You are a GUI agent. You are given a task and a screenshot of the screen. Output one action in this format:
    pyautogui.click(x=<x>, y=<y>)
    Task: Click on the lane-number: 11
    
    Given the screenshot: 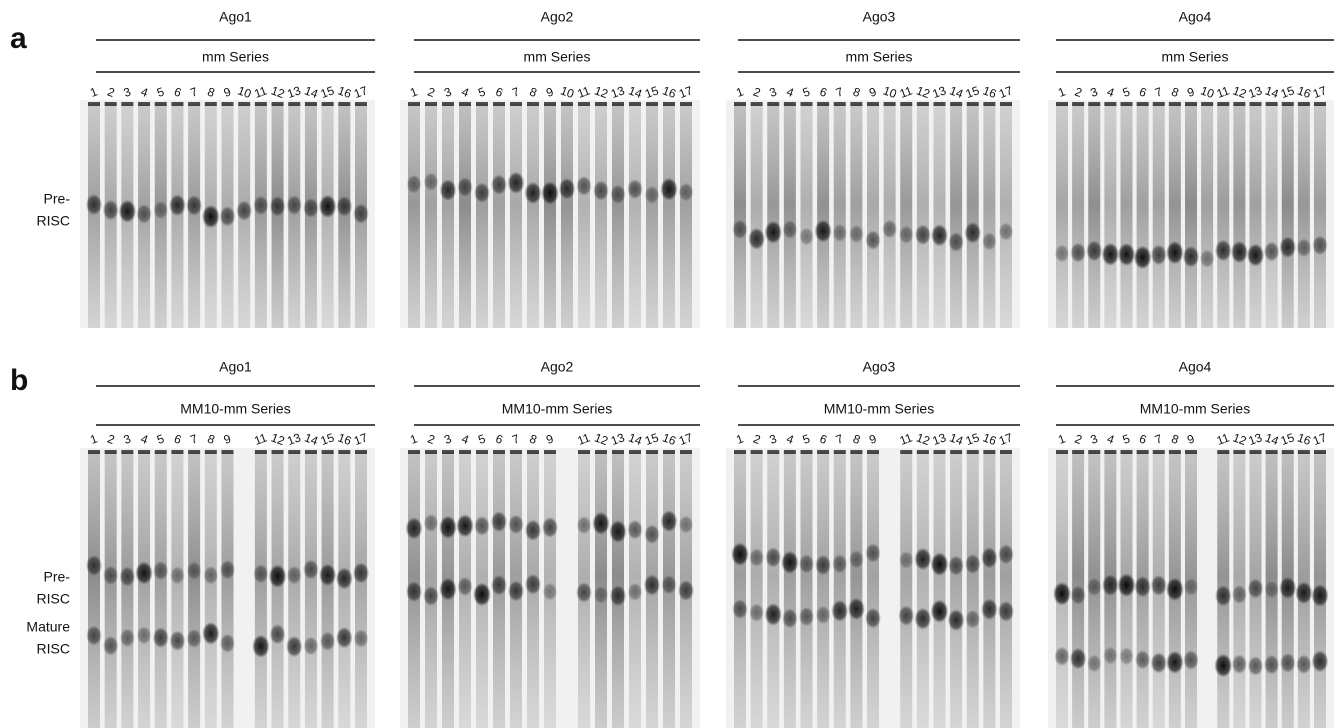 What is the action you would take?
    pyautogui.click(x=906, y=439)
    